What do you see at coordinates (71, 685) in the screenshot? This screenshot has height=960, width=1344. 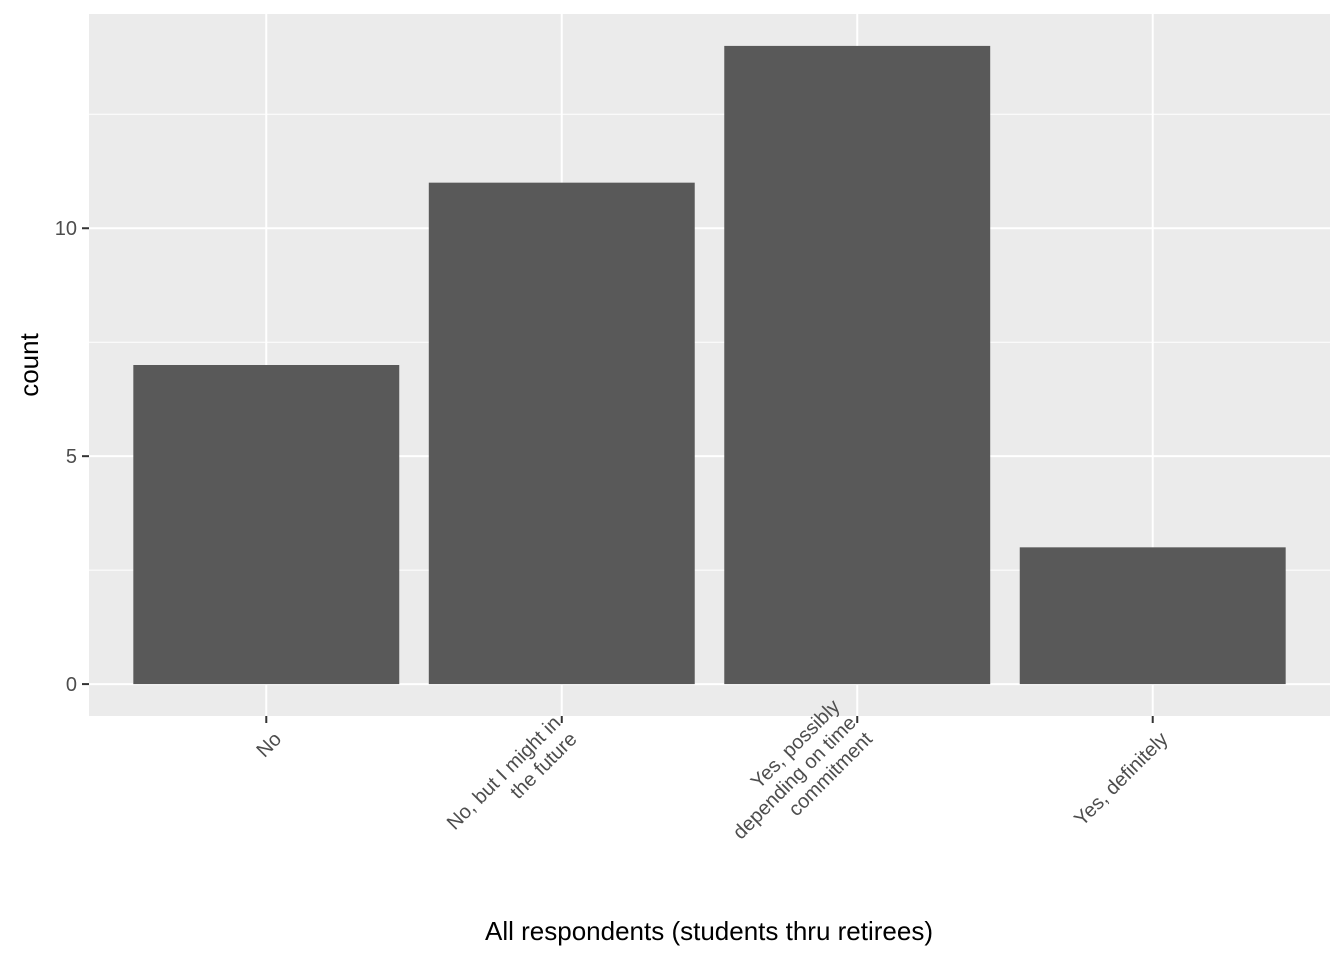 I see `y-tick-label: 0` at bounding box center [71, 685].